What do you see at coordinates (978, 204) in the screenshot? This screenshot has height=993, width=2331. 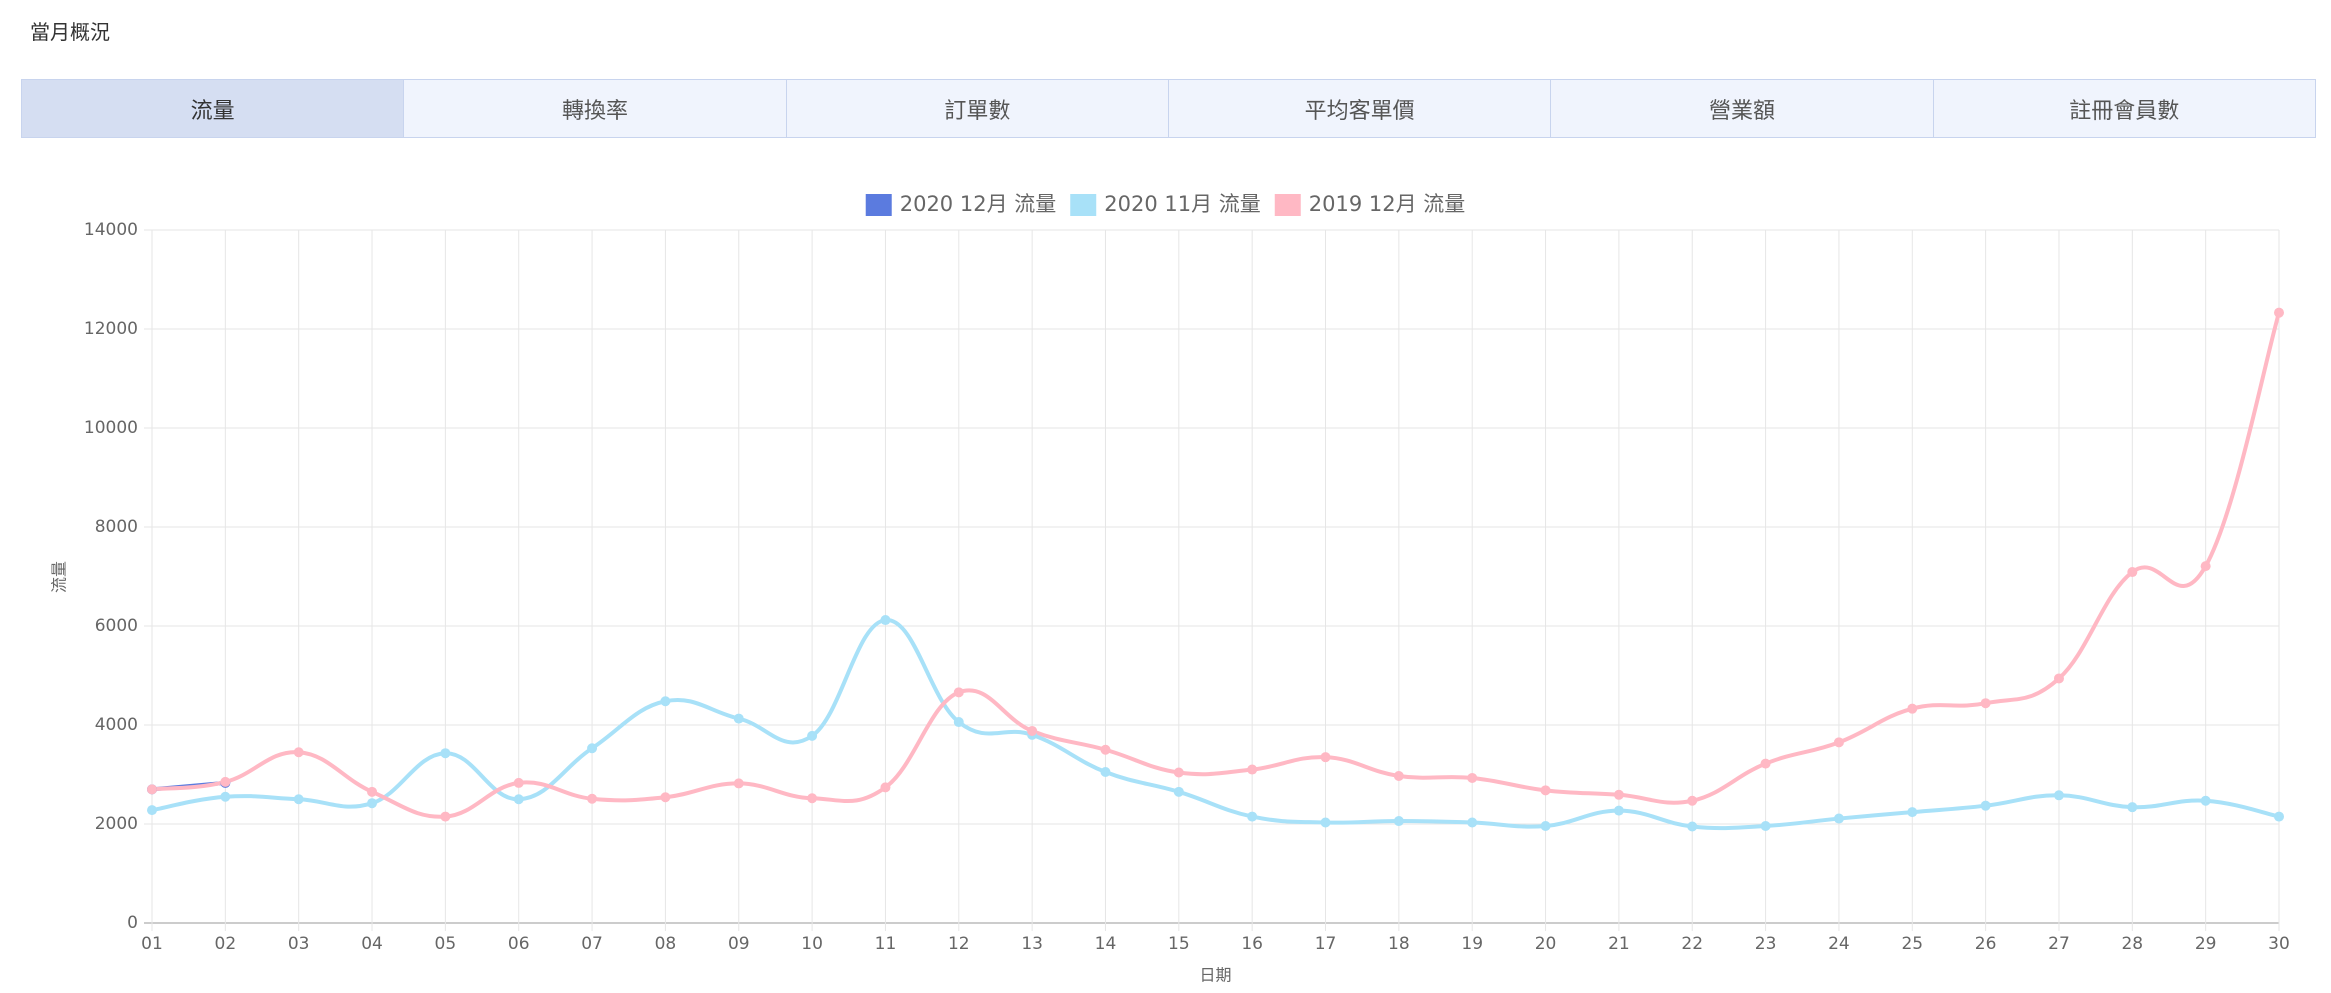 I see `legend-label: 2020 12月 流量` at bounding box center [978, 204].